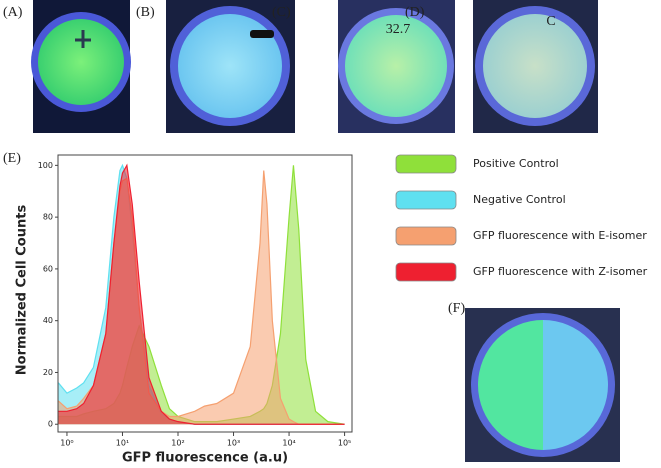 Image resolution: width=661 pixels, height=468 pixels. I want to click on y-axis-label: Normalized Cell Counts, so click(22, 290).